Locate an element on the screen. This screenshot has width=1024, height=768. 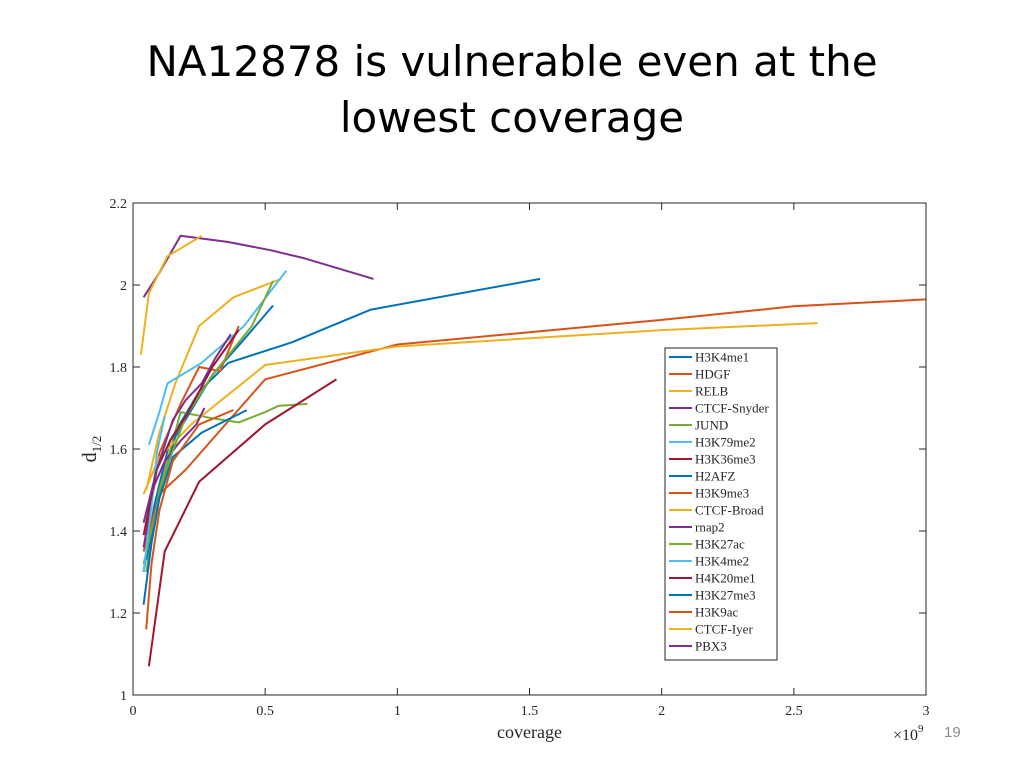
y-tick-label: 1.8 is located at coordinates (119, 368).